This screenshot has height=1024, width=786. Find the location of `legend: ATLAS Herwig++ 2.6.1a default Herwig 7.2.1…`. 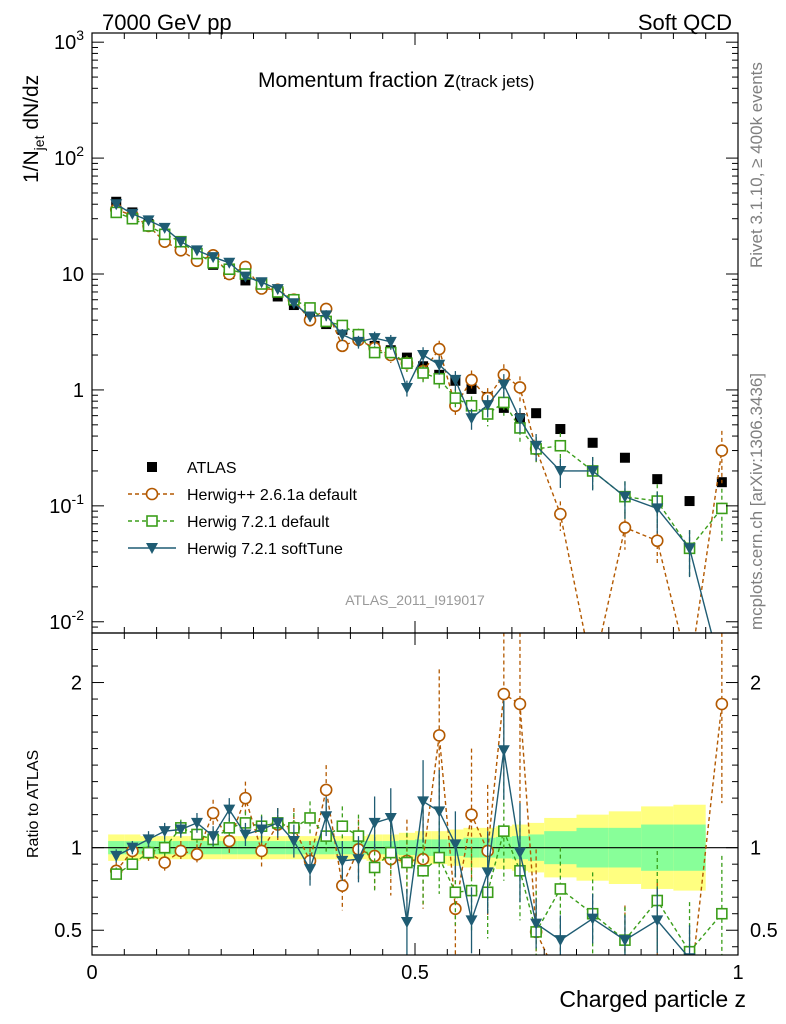

legend: ATLAS Herwig++ 2.6.1a default Herwig 7.2.1… is located at coordinates (242, 509).